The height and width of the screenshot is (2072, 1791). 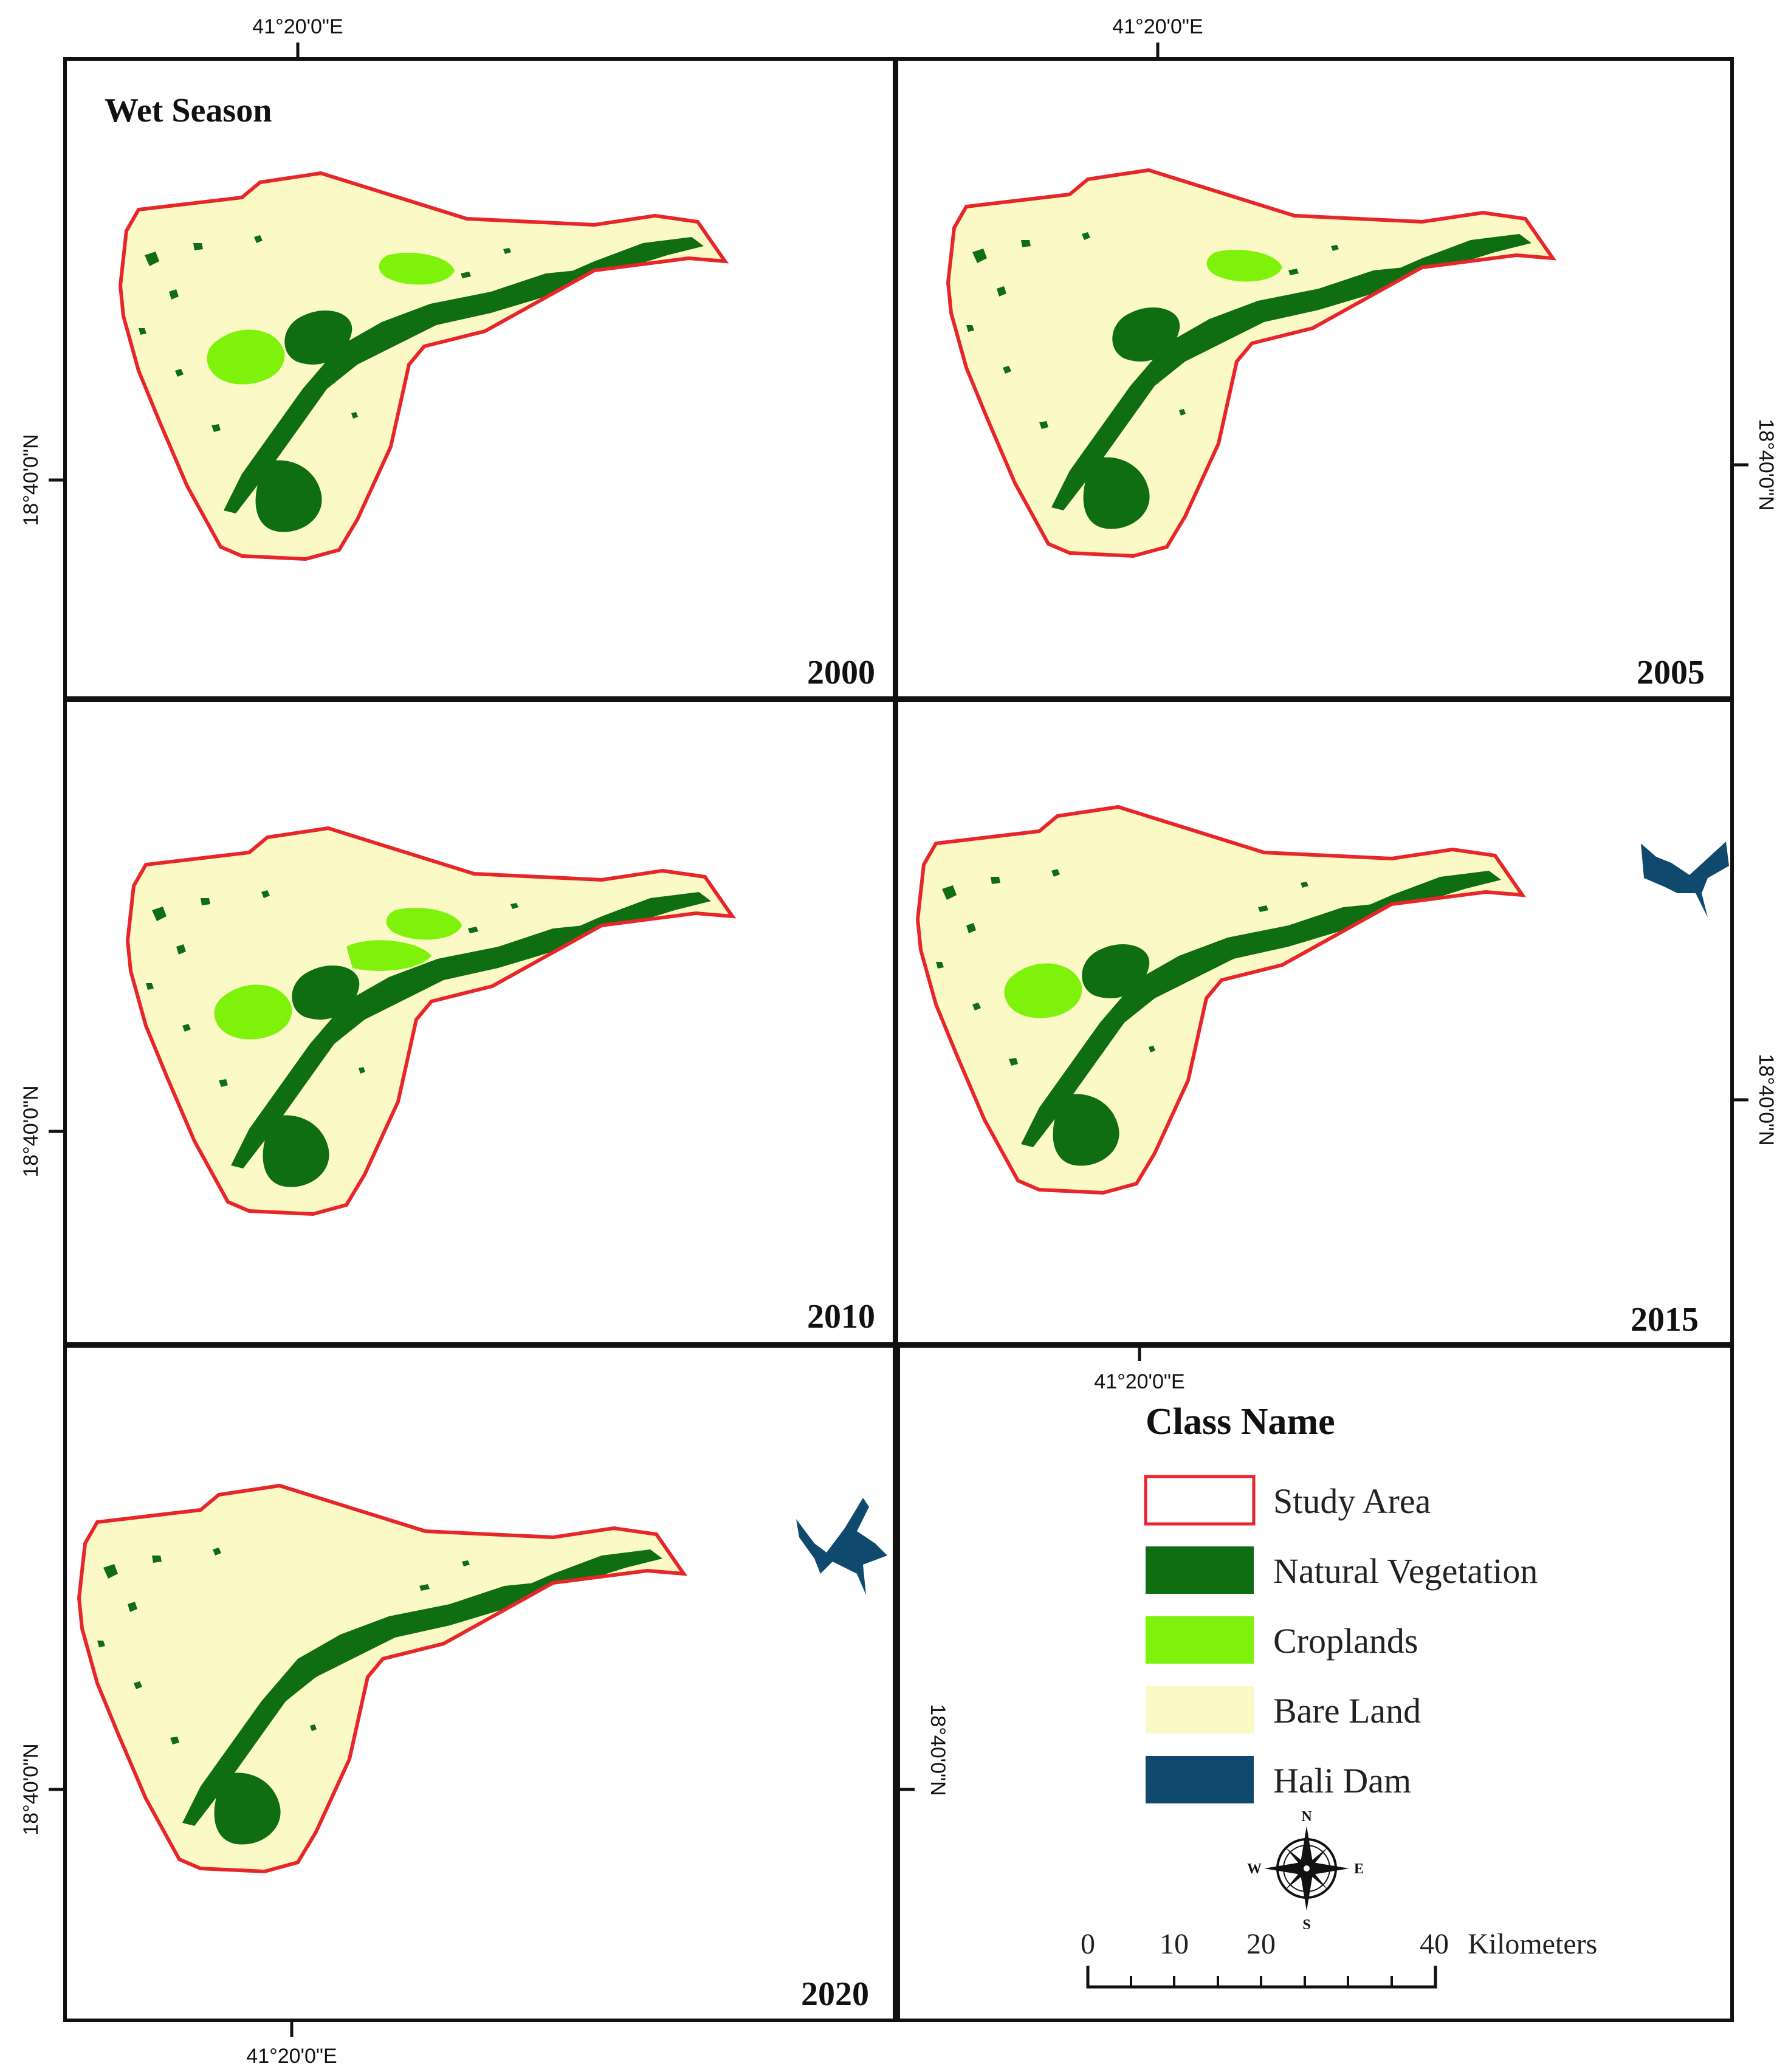 I want to click on svg-text: Croplands, so click(x=1346, y=1641).